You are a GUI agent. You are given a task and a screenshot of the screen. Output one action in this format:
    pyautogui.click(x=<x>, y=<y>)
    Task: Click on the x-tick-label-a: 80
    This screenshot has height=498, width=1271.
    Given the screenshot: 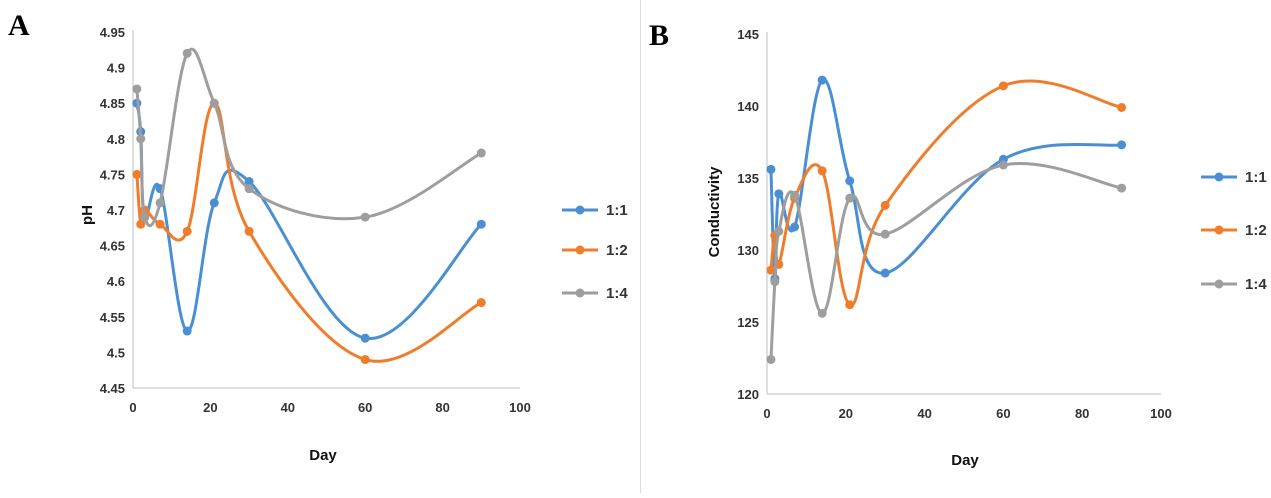 What is the action you would take?
    pyautogui.click(x=442, y=407)
    